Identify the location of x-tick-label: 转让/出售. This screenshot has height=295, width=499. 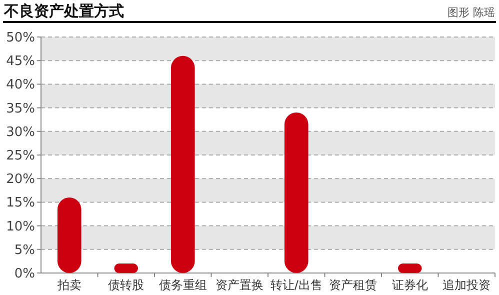
(296, 285).